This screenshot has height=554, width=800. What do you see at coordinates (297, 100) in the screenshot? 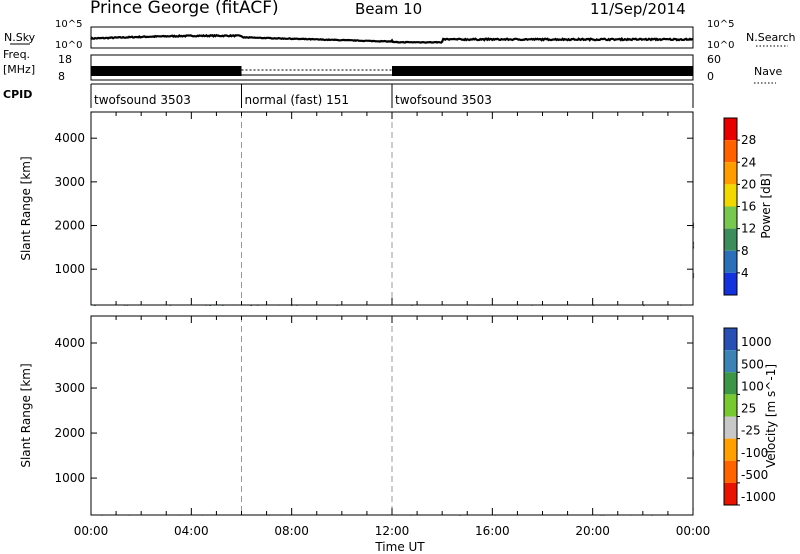
I see `cpid-segment-label-1: normal (fast) 151` at bounding box center [297, 100].